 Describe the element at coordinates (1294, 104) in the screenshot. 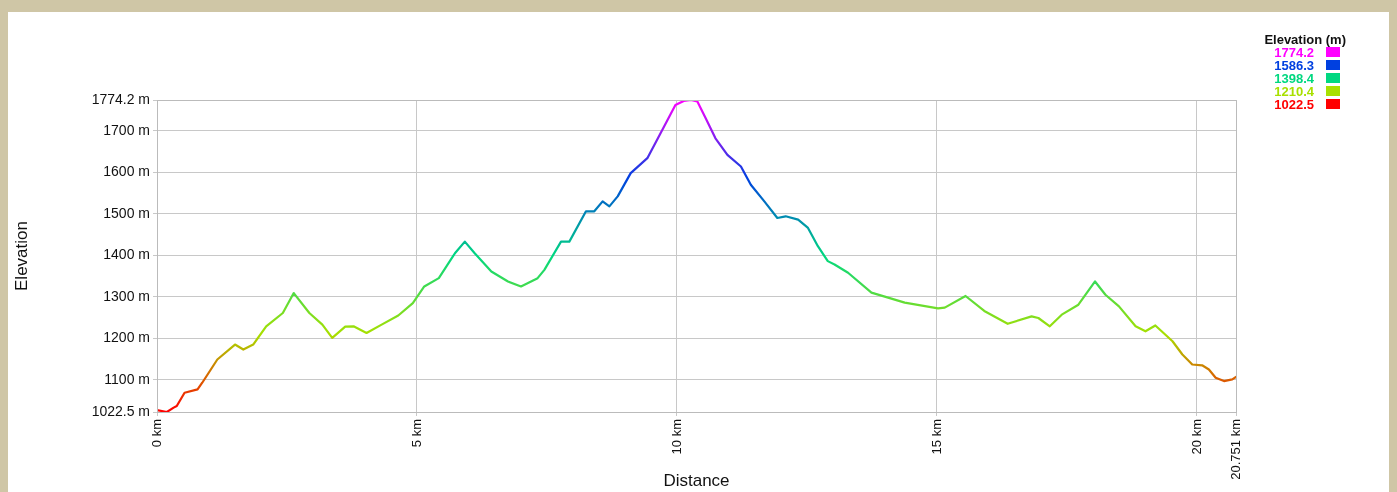

I see `color-bar-label: 1022.5` at that location.